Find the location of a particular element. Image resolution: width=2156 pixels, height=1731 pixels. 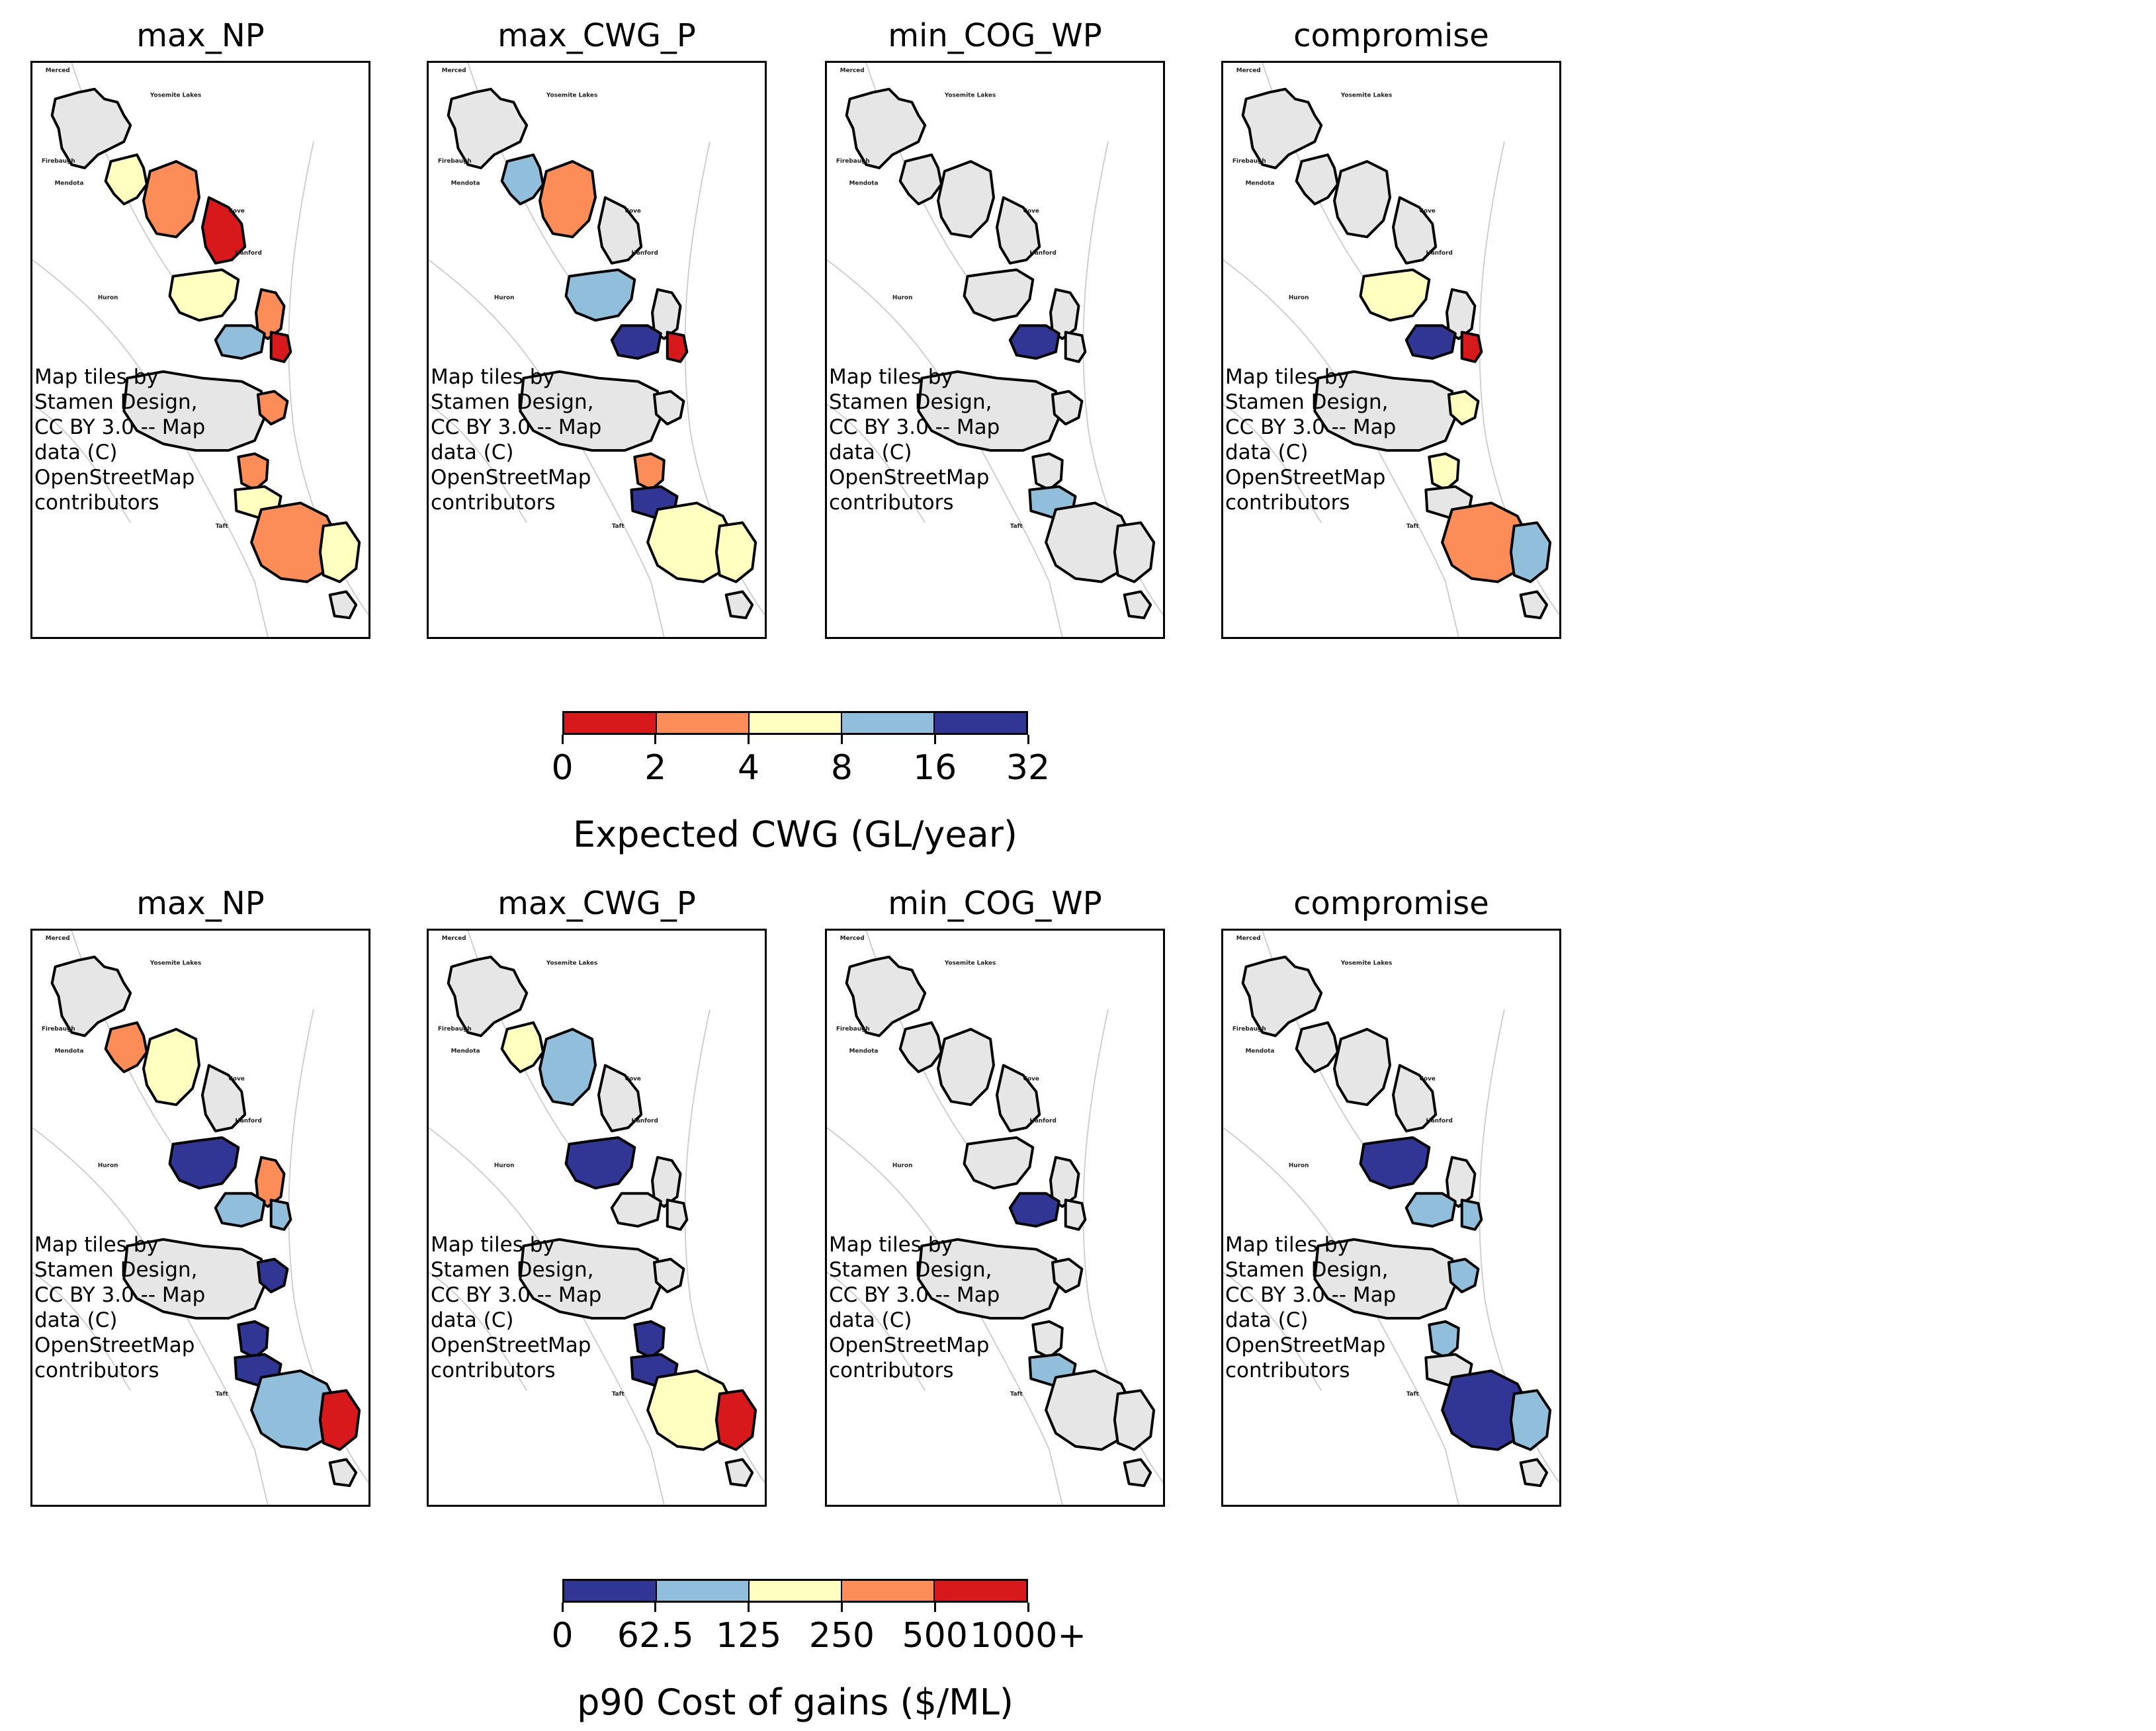

colorbar-tick-label: 4 is located at coordinates (749, 768).